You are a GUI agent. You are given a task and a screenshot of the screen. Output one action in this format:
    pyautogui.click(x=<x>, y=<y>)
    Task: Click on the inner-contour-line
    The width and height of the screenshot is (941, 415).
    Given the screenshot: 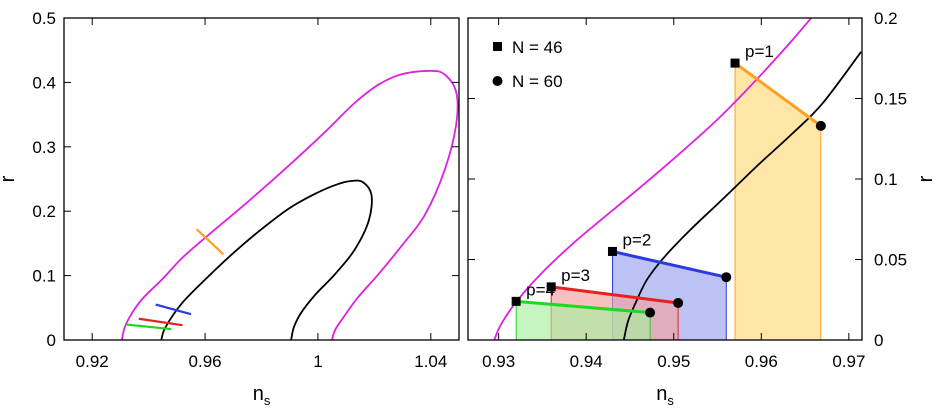 What is the action you would take?
    pyautogui.click(x=266, y=259)
    